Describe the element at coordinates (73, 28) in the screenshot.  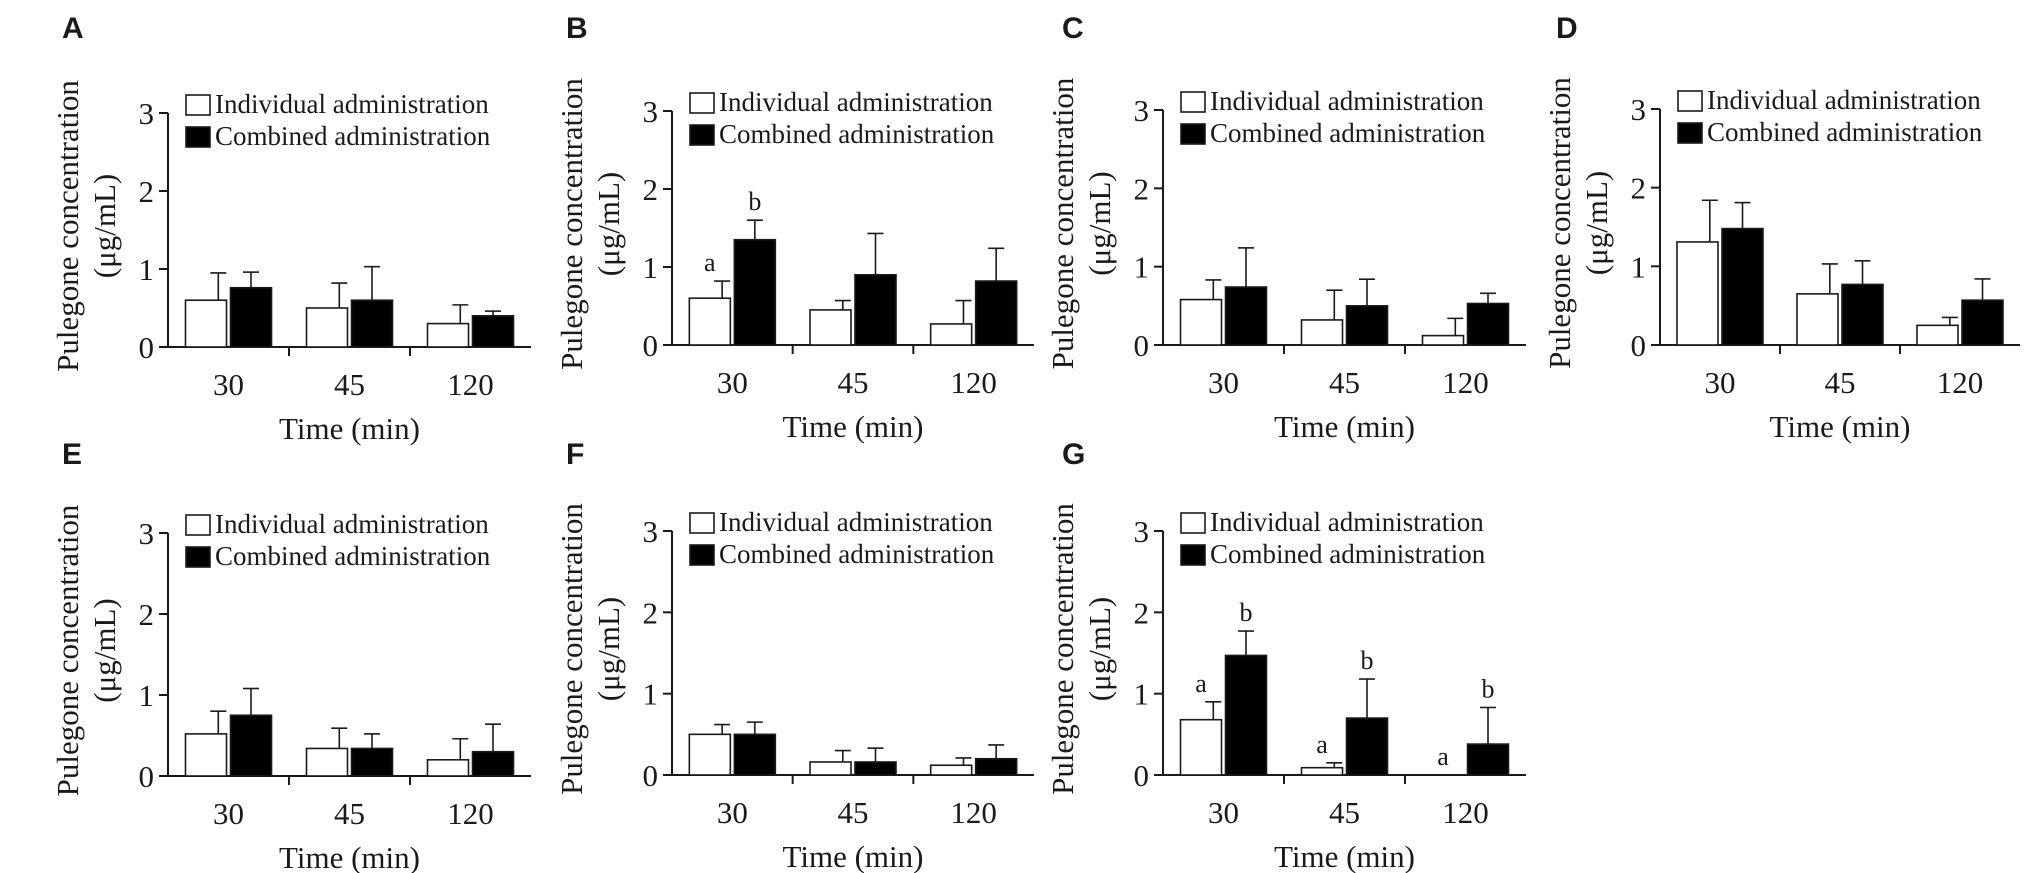
I see `panel-letter: A` at that location.